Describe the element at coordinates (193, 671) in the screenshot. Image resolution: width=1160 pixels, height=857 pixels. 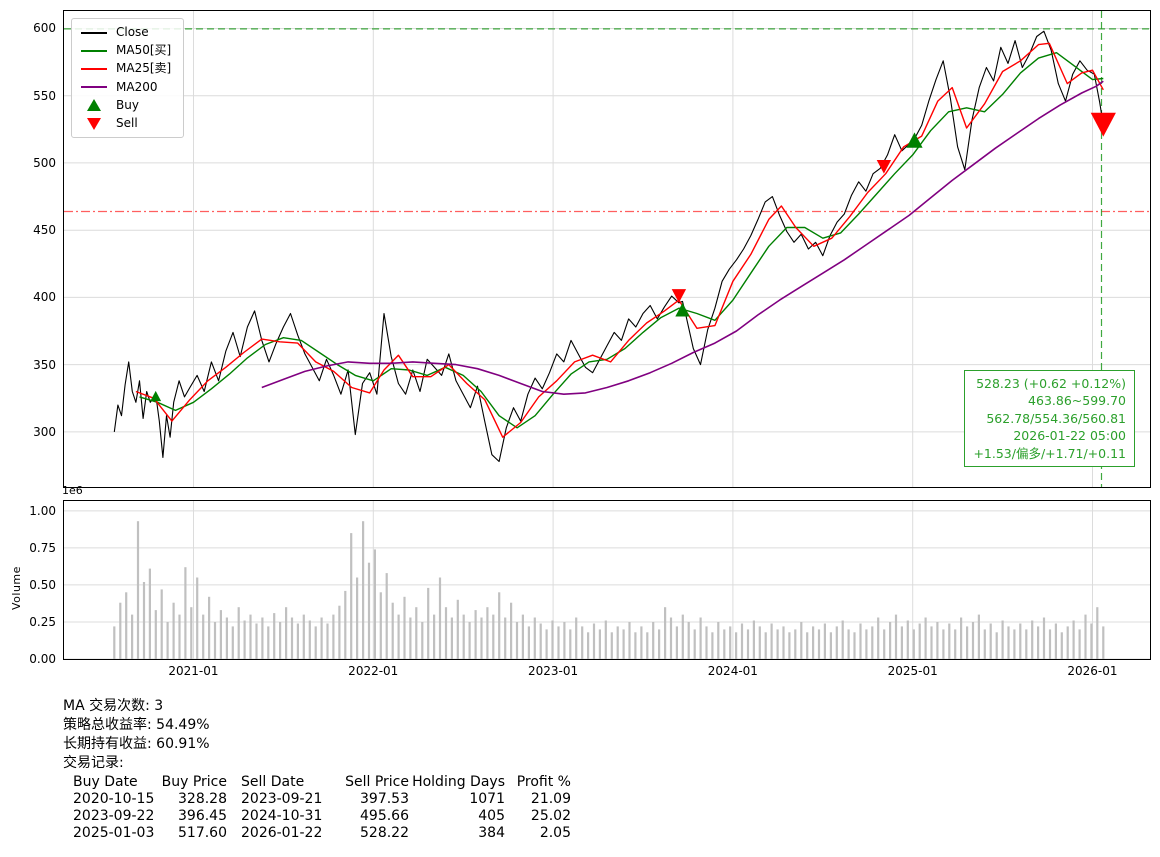
I see `x-axis-tick-label: 2021-01` at that location.